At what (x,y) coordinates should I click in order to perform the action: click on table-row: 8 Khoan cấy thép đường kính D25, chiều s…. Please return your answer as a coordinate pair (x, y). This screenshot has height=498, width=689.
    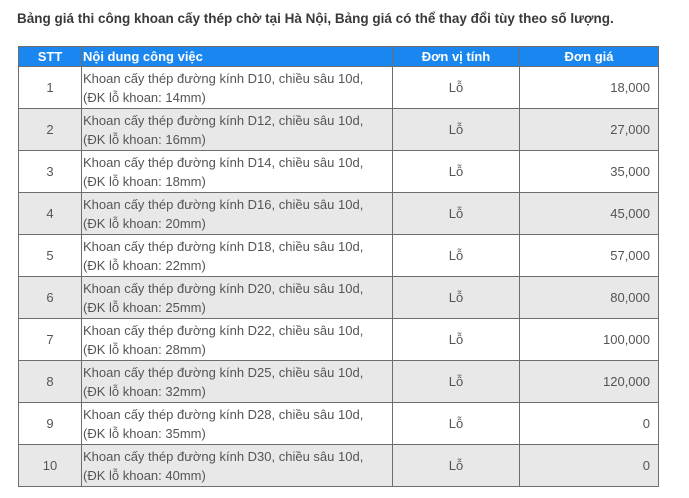
    Looking at the image, I should click on (338, 381).